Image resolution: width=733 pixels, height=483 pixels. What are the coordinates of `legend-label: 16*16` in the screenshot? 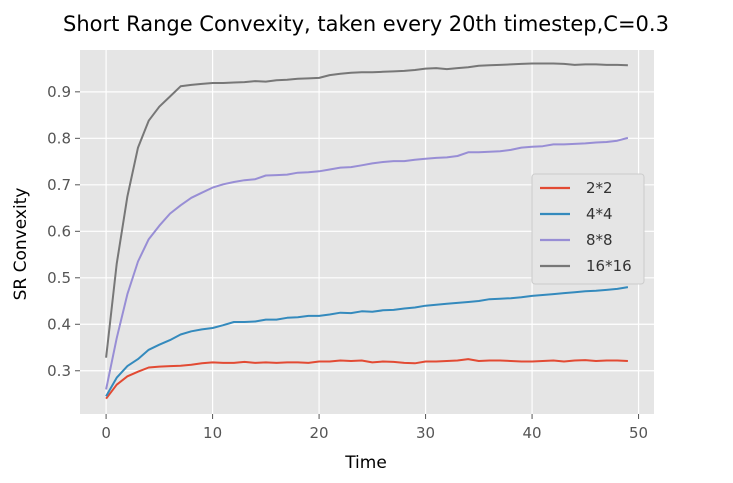 It's located at (609, 266).